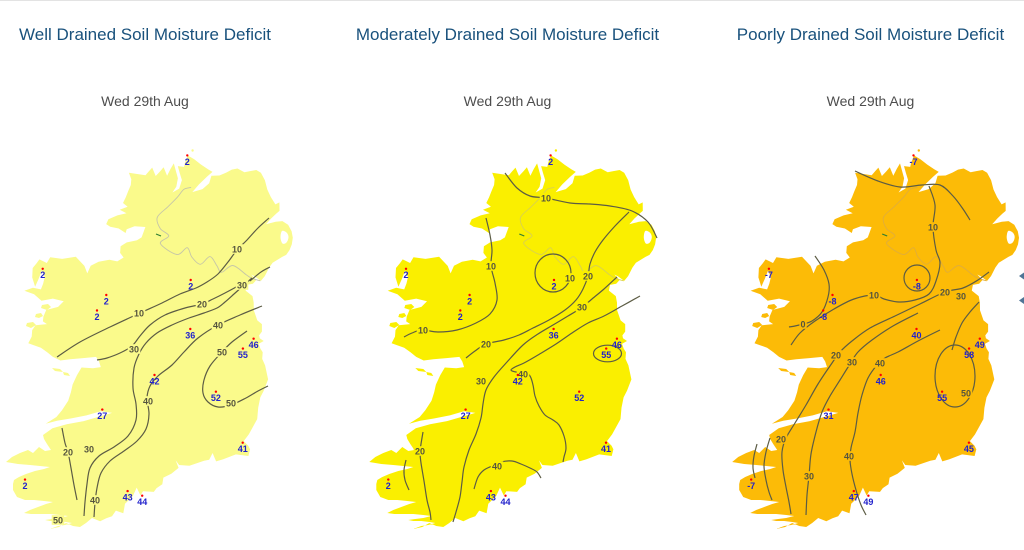 This screenshot has height=550, width=1024. What do you see at coordinates (828, 416) in the screenshot?
I see `svg-text: 31` at bounding box center [828, 416].